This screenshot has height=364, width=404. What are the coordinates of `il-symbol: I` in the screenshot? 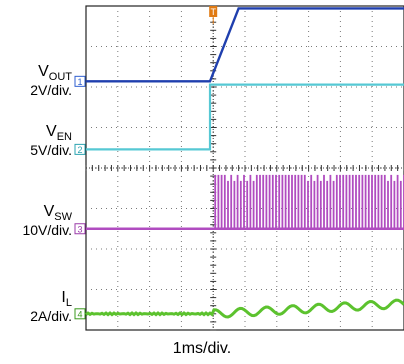 It's located at (63, 297).